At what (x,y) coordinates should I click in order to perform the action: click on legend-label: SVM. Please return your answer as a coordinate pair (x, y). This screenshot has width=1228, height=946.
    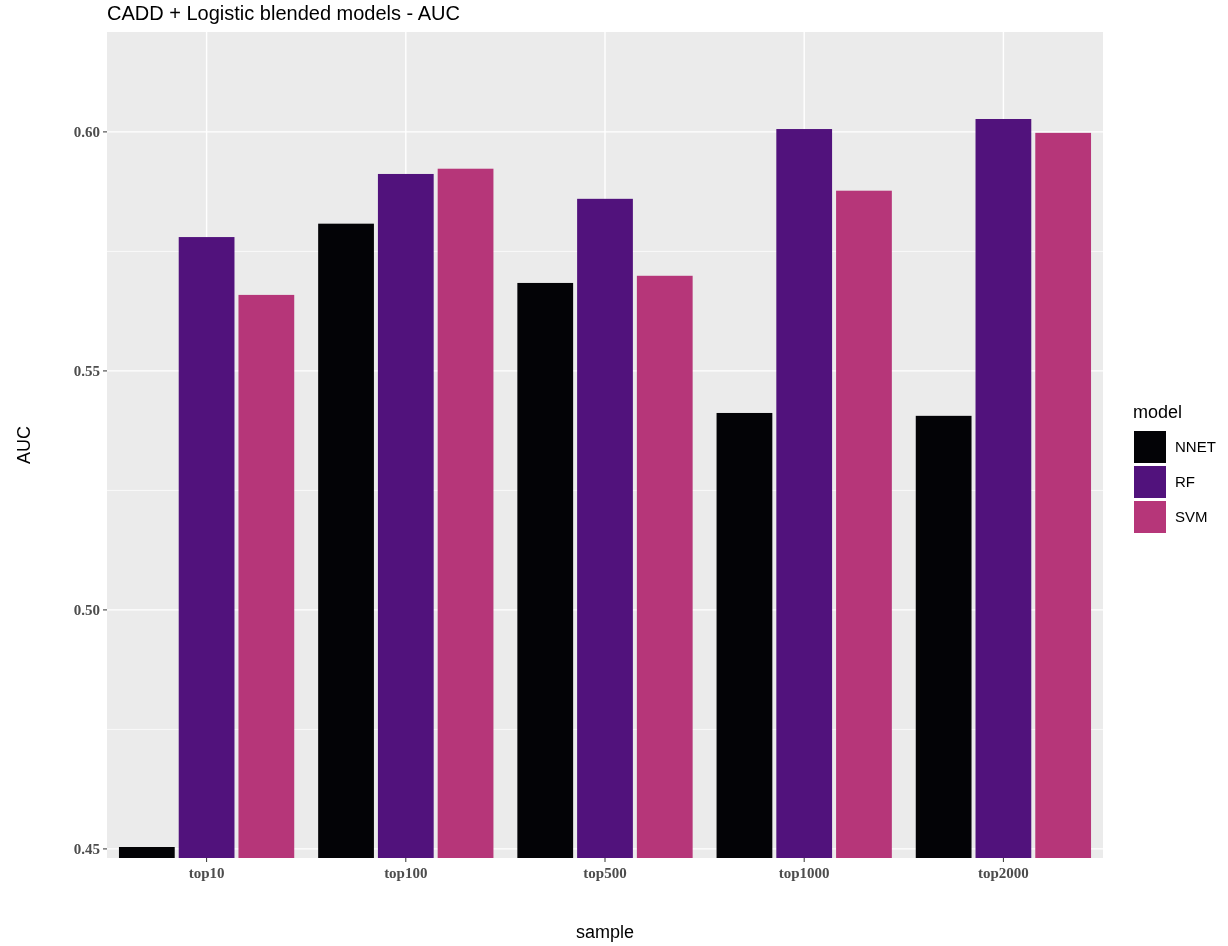
    Looking at the image, I should click on (1191, 517).